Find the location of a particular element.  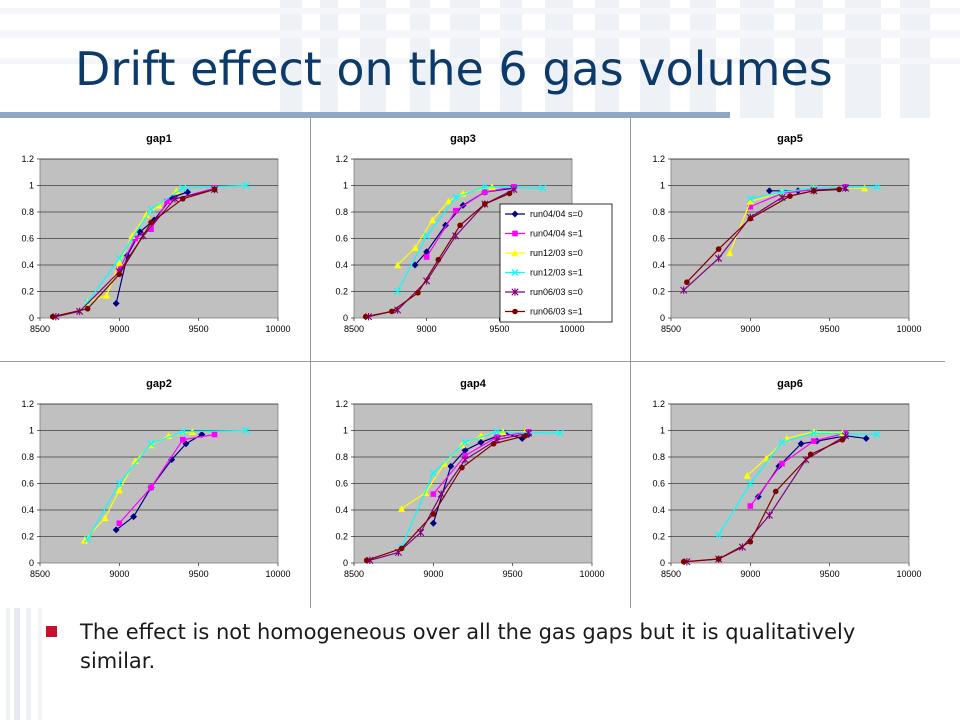

chart-title: gap5 is located at coordinates (790, 139).